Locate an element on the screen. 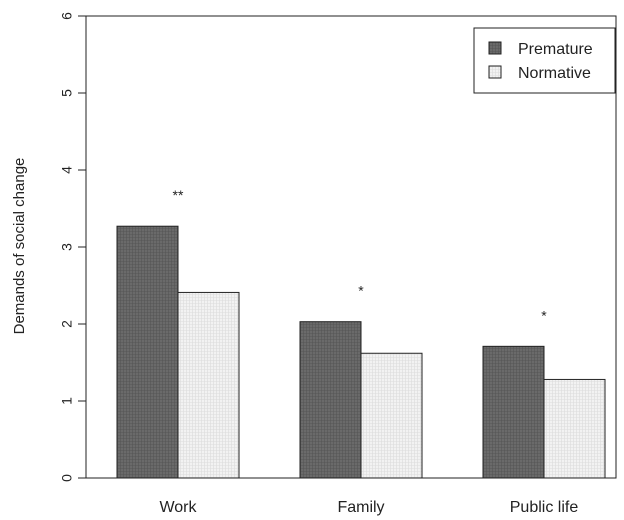  bar-public-life-normative is located at coordinates (574, 428).